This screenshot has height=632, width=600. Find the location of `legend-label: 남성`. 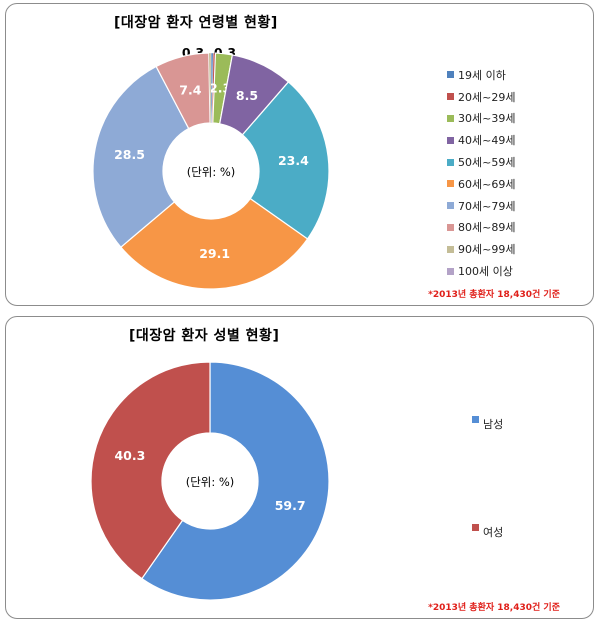

legend-label: 남성 is located at coordinates (493, 424).